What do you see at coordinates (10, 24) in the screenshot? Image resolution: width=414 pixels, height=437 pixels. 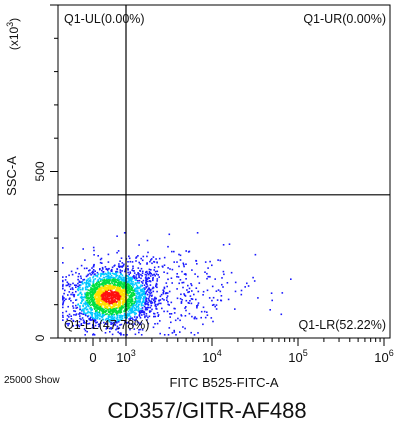 I see `y-multiplier-exponent: 3` at bounding box center [10, 24].